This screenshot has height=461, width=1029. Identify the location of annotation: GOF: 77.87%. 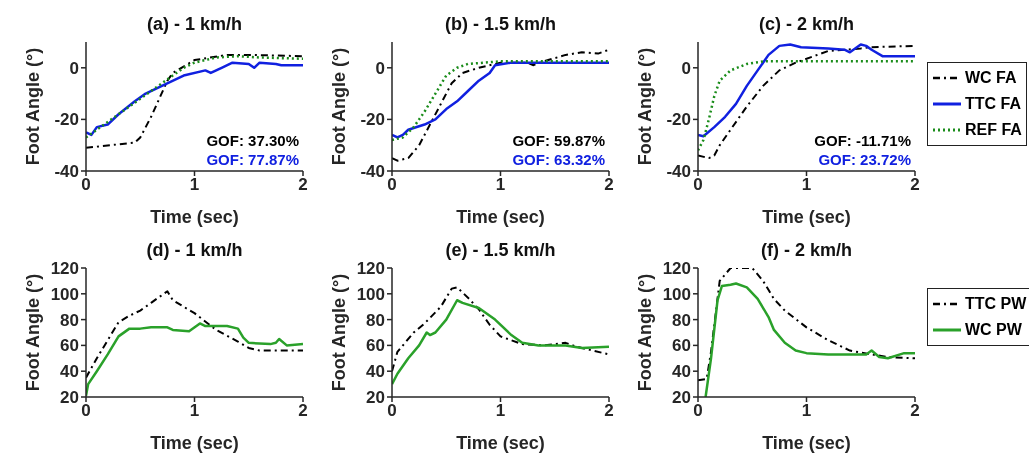
(252, 159).